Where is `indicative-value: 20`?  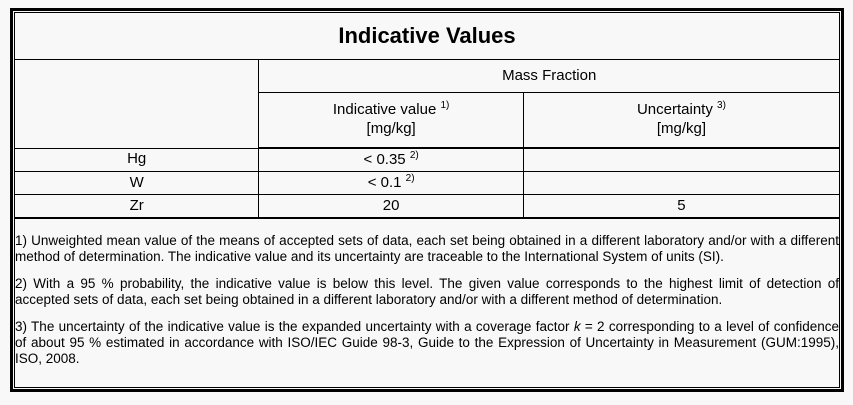 indicative-value: 20 is located at coordinates (391, 205).